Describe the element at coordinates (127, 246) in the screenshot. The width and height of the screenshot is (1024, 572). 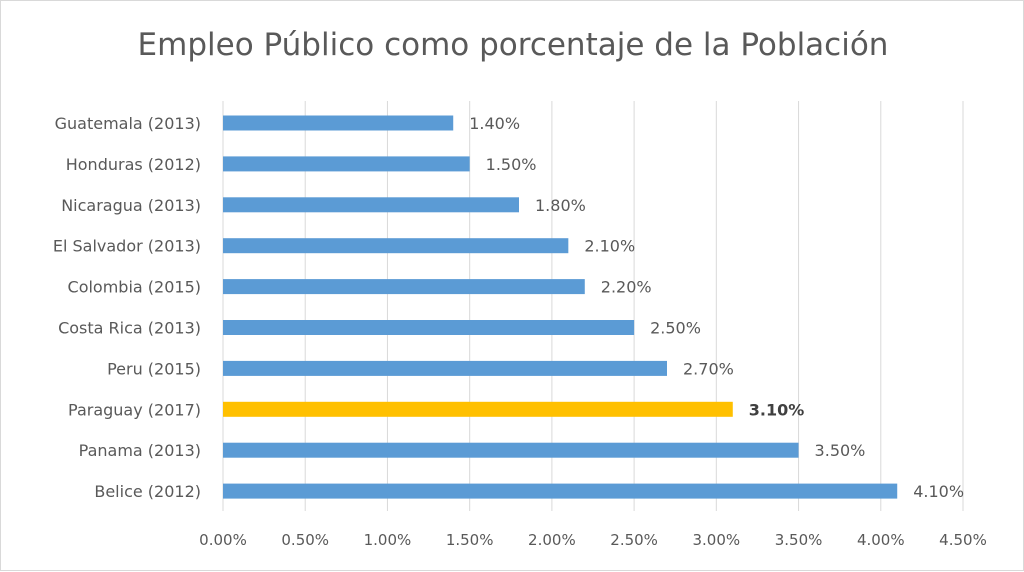
I see `category-label: El Salvador (2013)` at that location.